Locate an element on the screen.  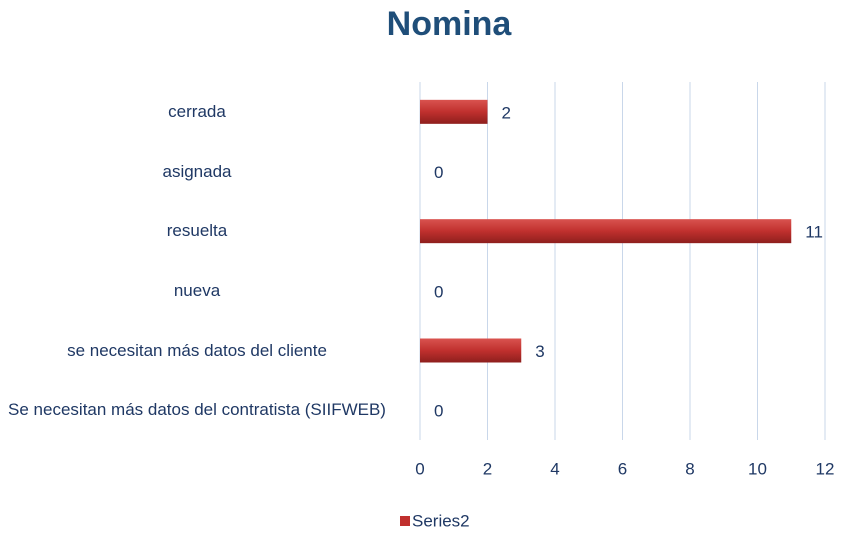
chart-title: Nomina is located at coordinates (450, 24).